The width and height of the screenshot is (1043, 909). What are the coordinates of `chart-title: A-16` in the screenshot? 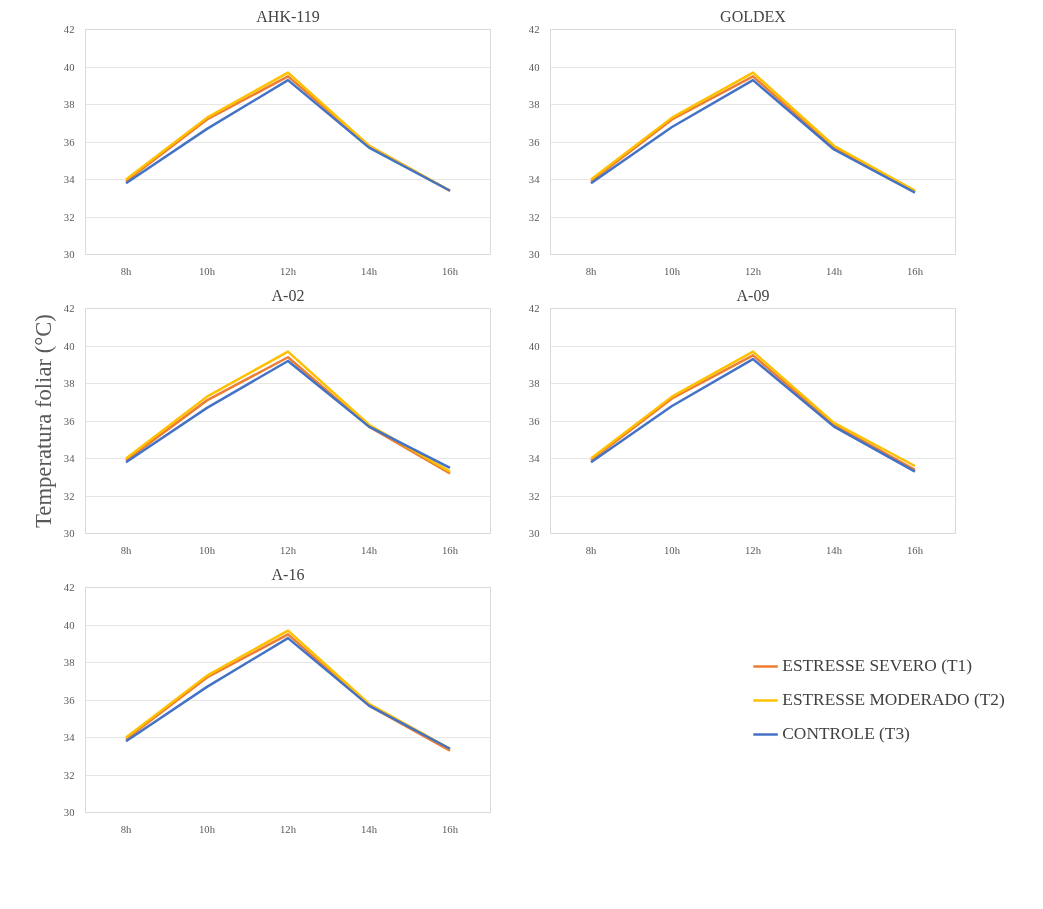 It's located at (288, 574).